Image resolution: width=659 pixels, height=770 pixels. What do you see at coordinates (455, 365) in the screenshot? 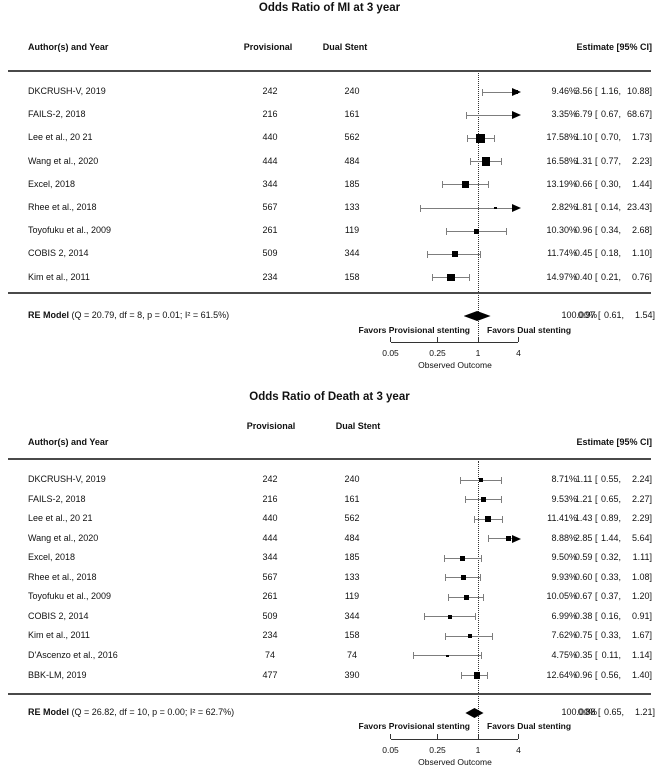
I see `mi-axis-label: Observed Outcome` at bounding box center [455, 365].